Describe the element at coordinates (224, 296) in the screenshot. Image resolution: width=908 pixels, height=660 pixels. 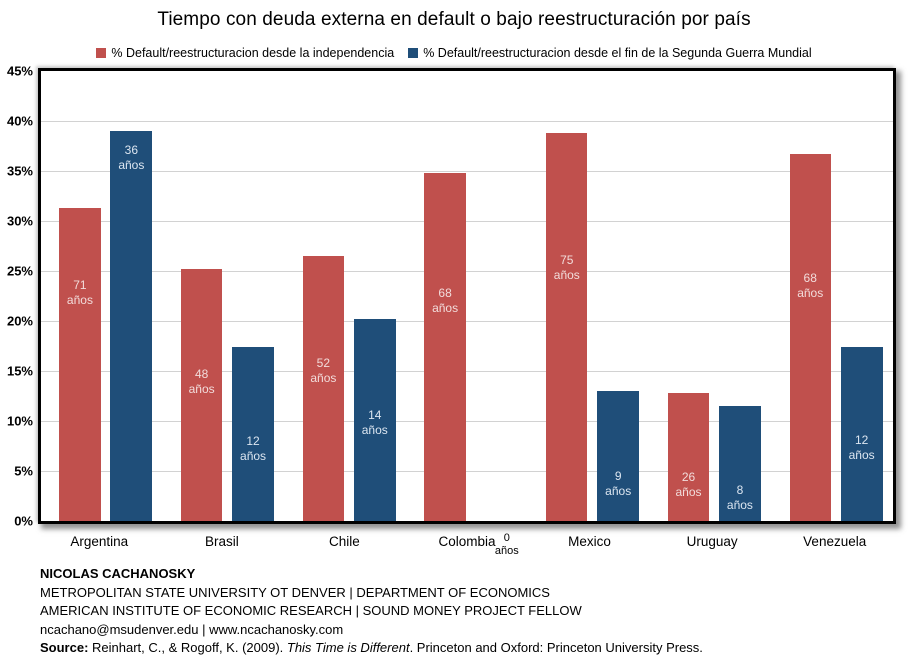
I see `bar-group-brasil: 48 años 12 años` at that location.